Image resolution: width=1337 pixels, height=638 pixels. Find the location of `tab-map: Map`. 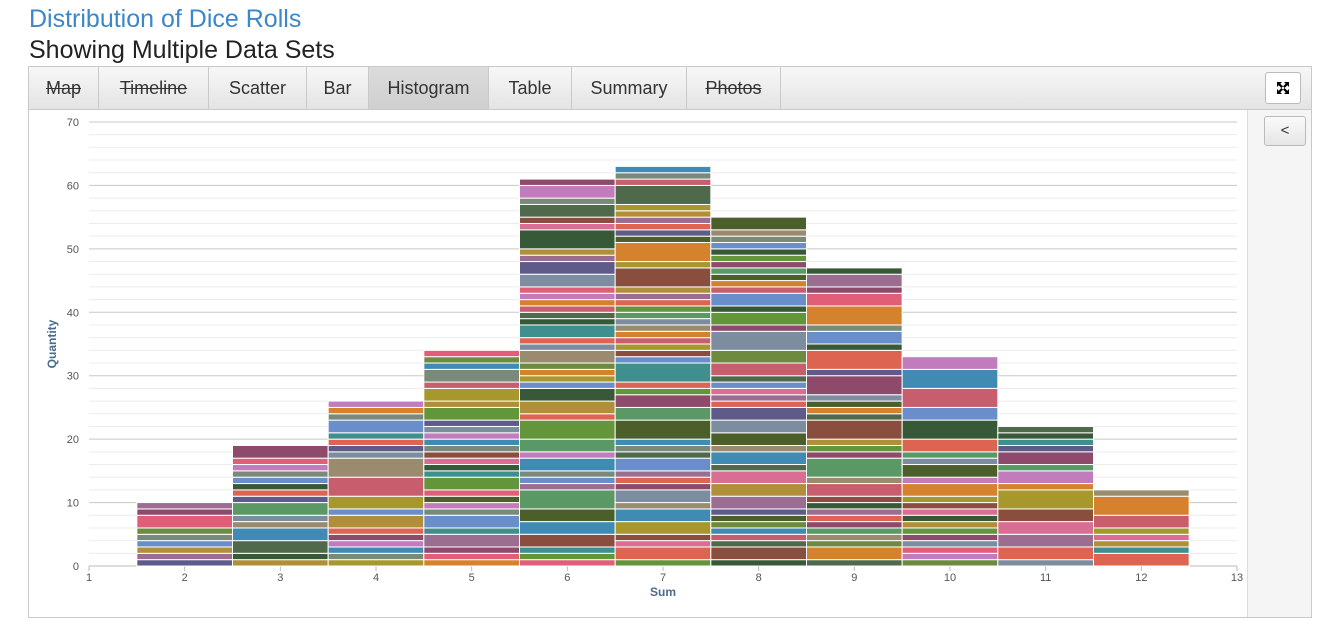

tab-map: Map is located at coordinates (64, 88).